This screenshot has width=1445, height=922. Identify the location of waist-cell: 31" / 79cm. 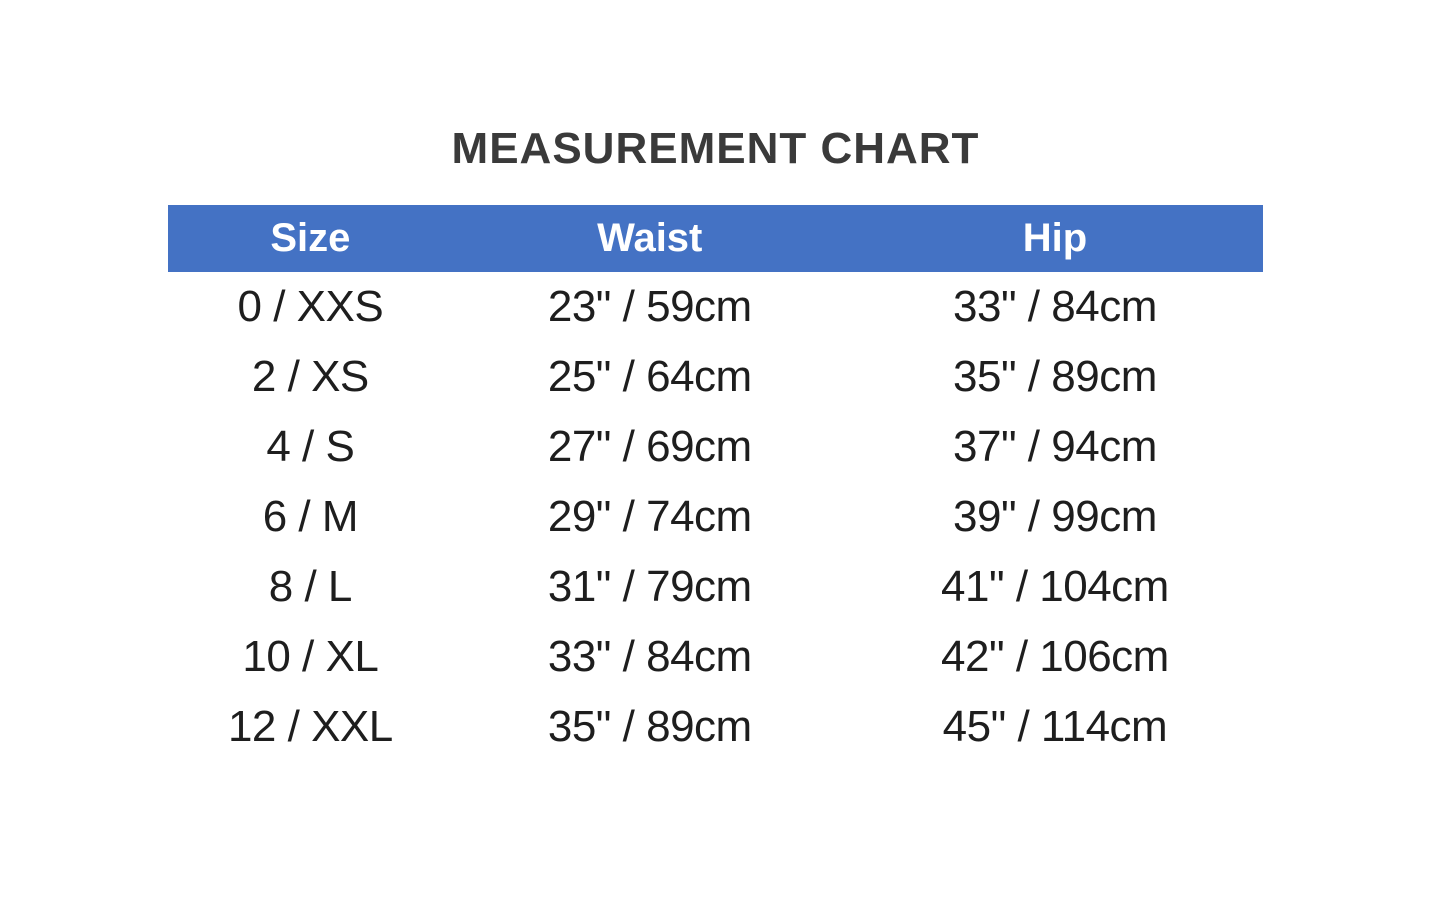
(649, 586).